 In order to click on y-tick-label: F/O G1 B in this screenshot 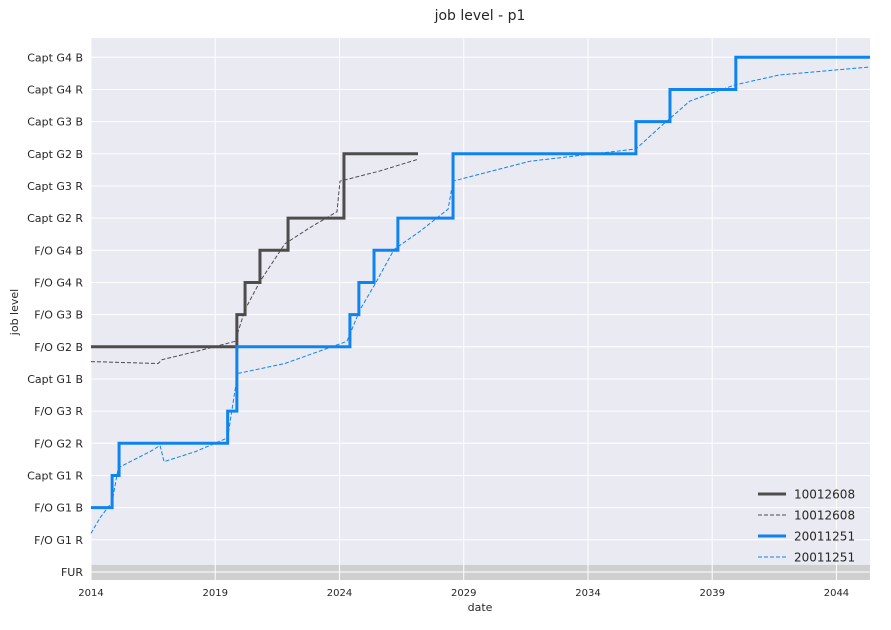, I will do `click(58, 508)`.